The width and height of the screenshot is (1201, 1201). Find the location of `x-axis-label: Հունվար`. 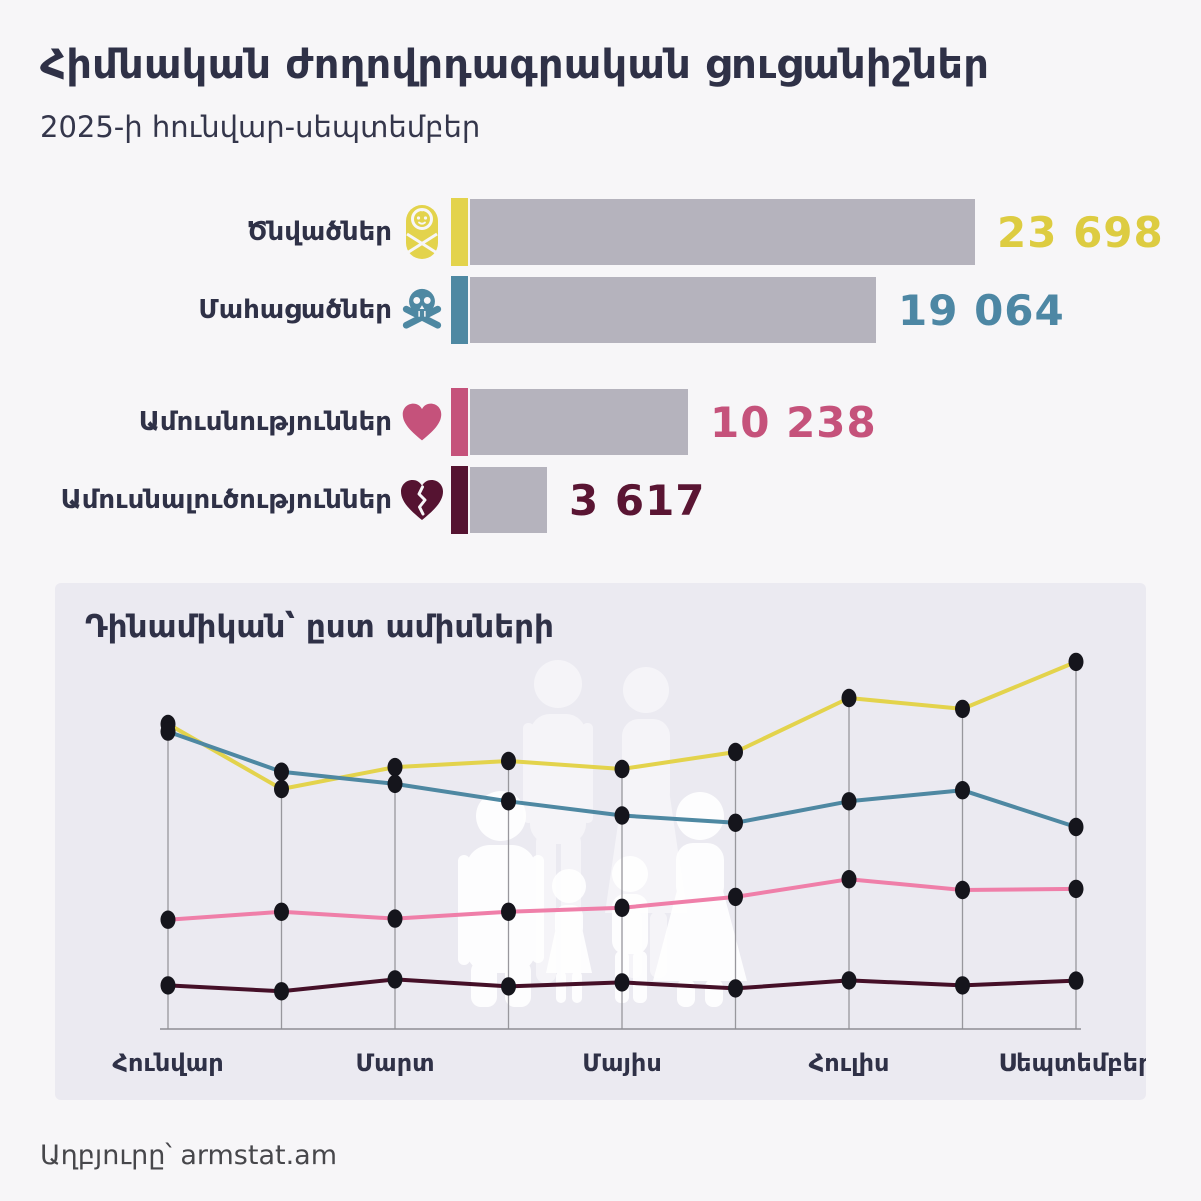

x-axis-label: Հունվար is located at coordinates (167, 1063).